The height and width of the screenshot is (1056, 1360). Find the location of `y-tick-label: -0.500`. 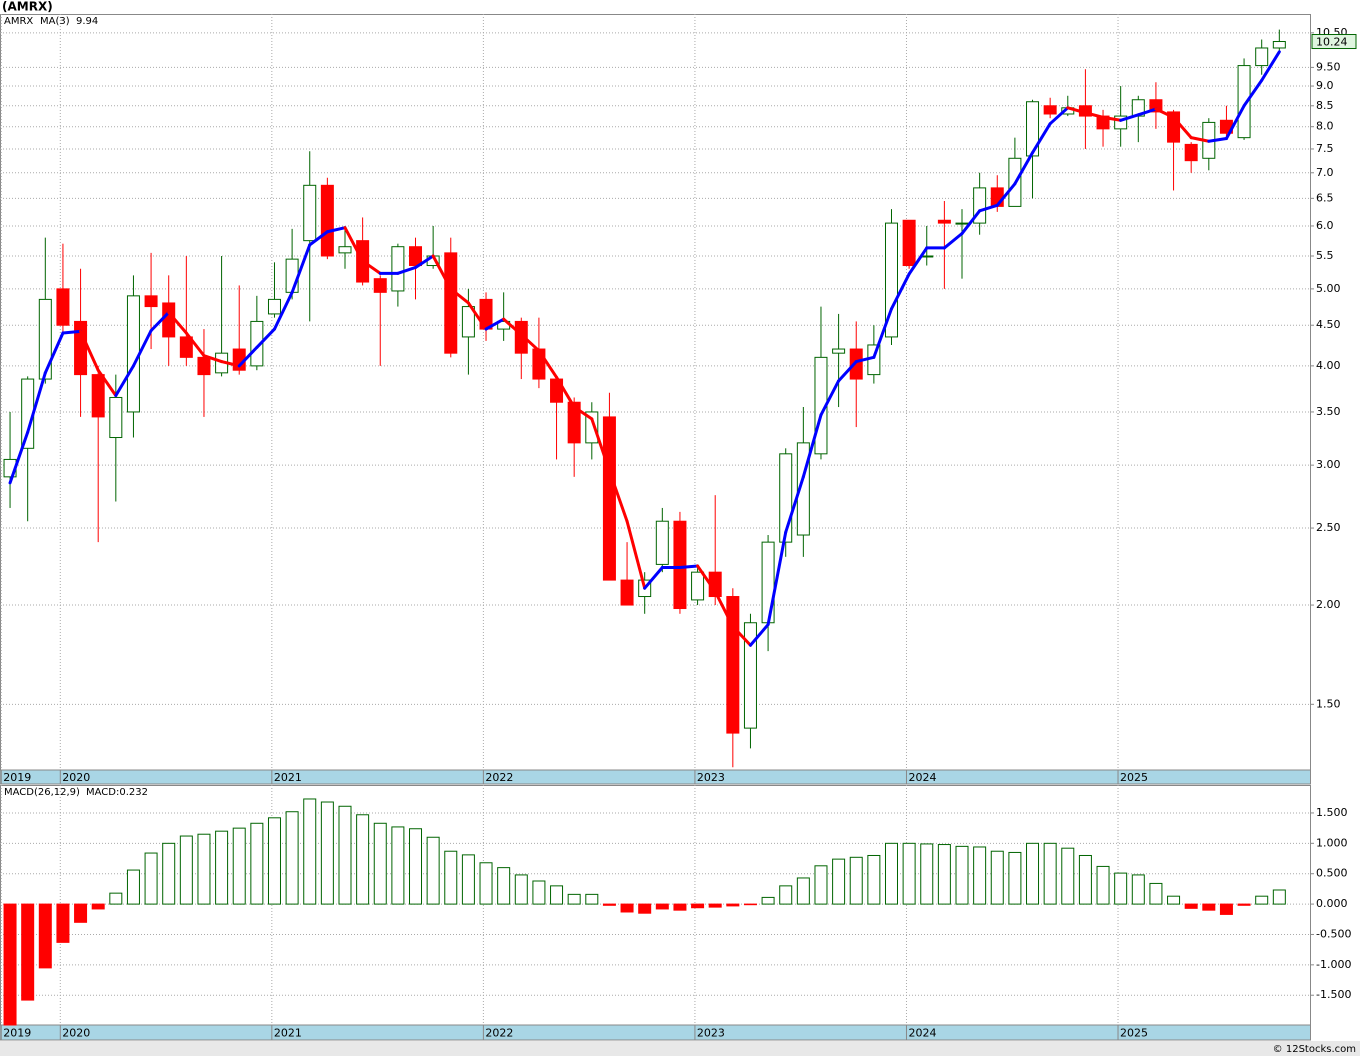

y-tick-label: -0.500 is located at coordinates (1333, 933).